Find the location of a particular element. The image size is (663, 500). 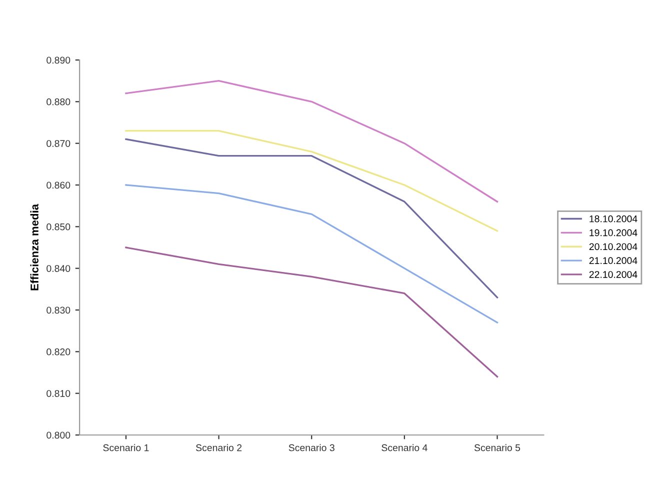

x-tick-label: Scenario 3 is located at coordinates (311, 448).